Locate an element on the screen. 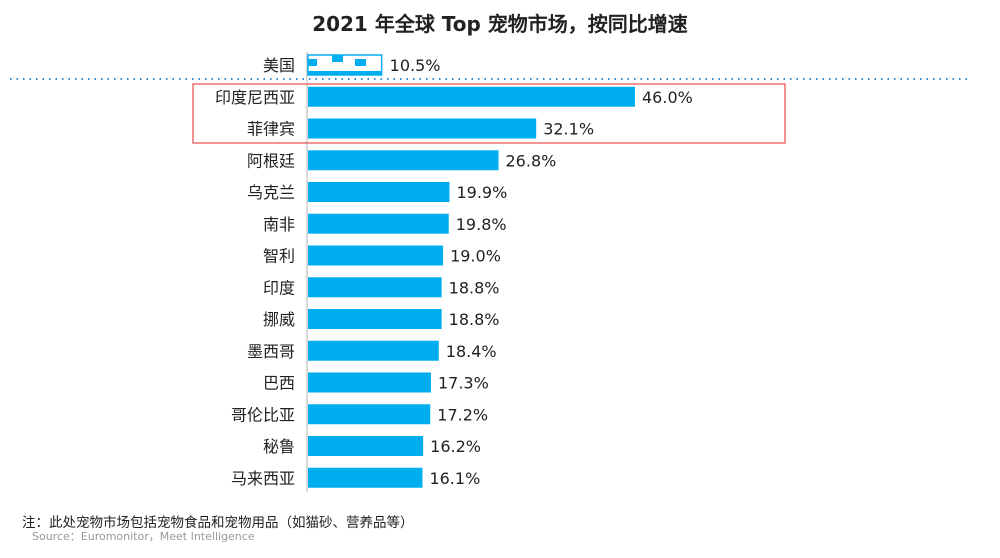  category-label: 菲律宾 is located at coordinates (271, 129).